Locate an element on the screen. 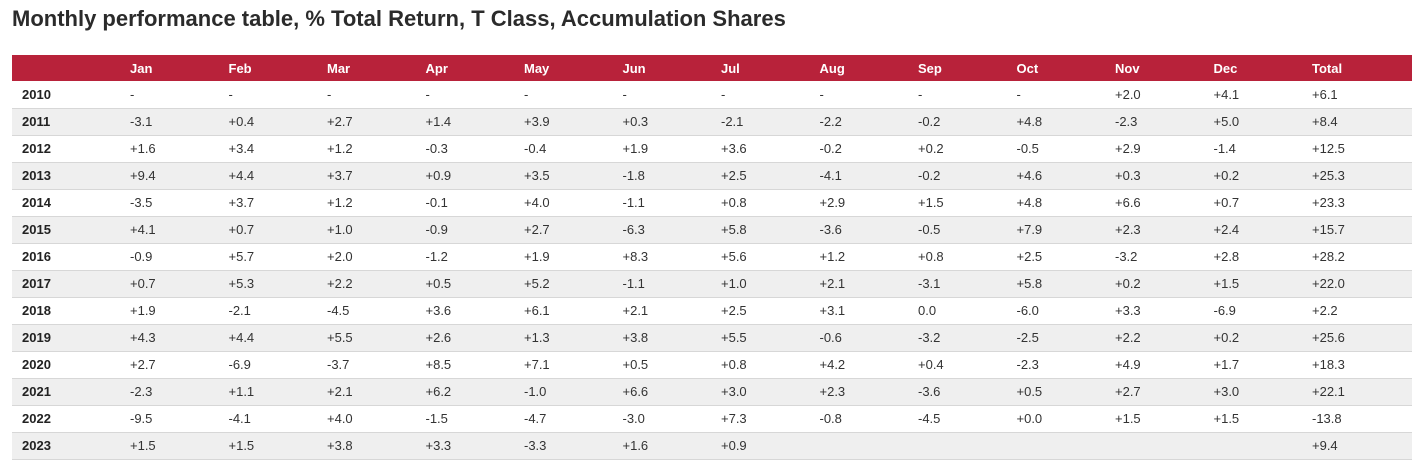 The image size is (1424, 472). year-cell: 2010 is located at coordinates (36, 94).